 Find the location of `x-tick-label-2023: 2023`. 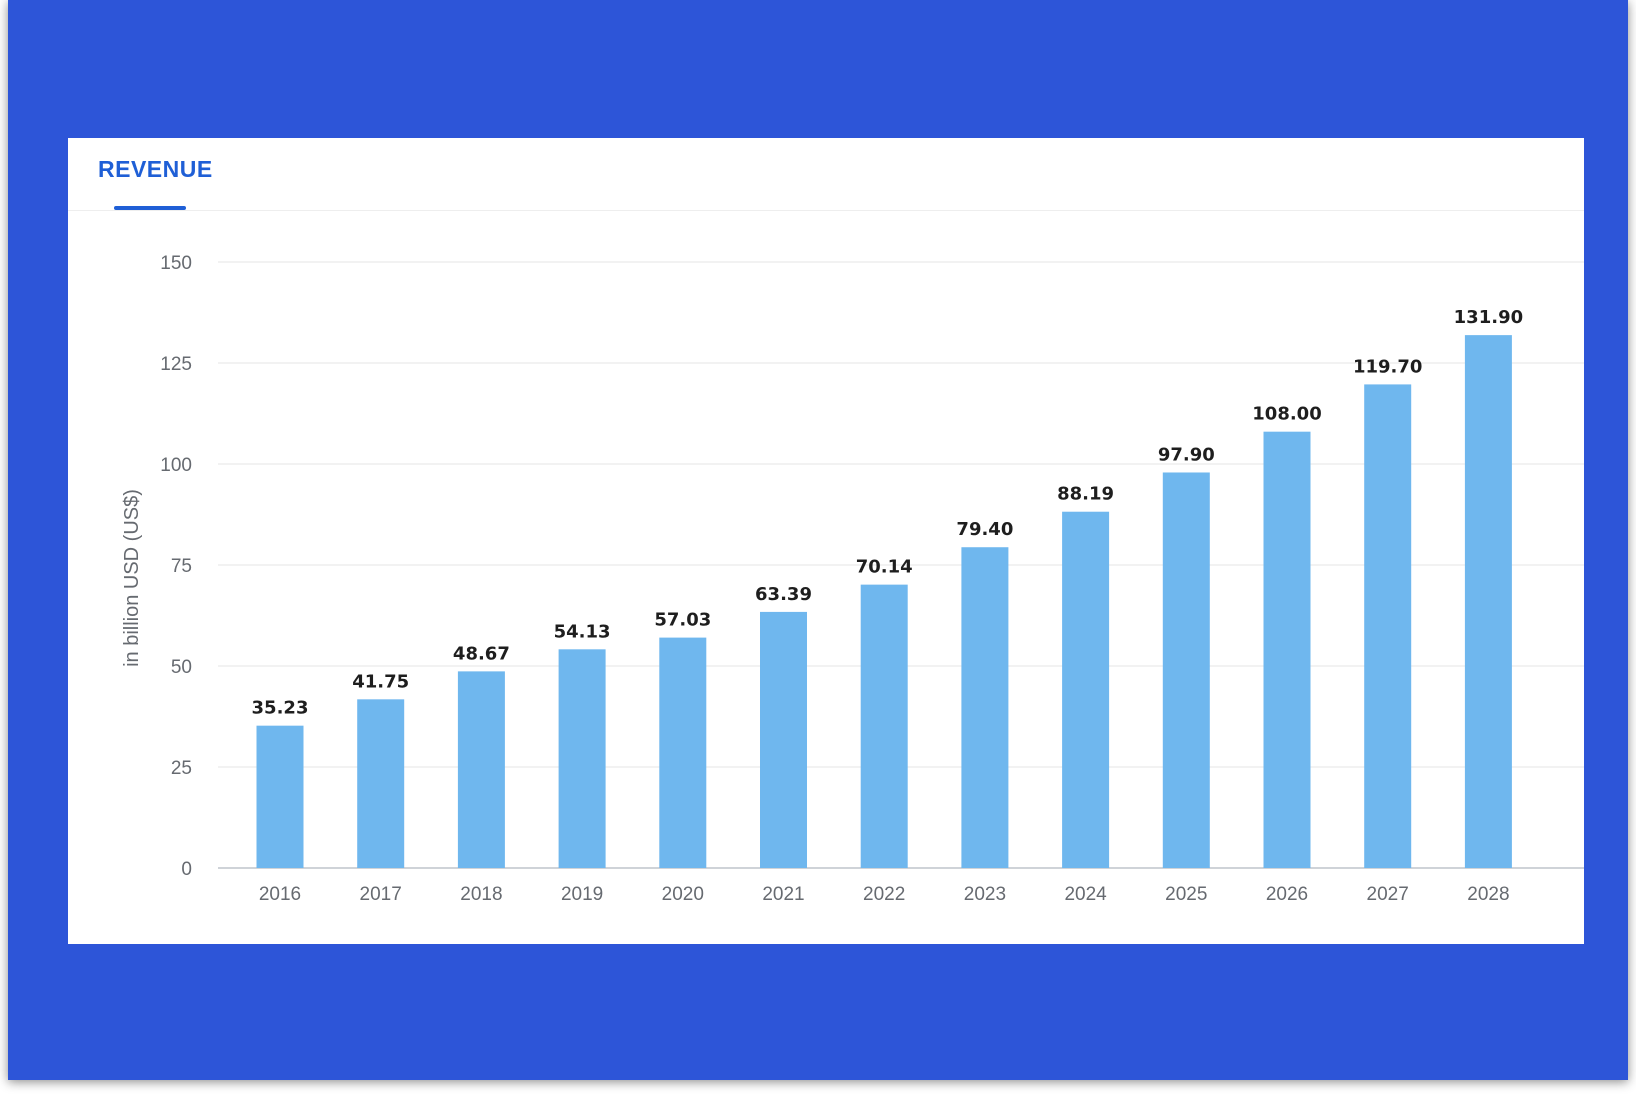

x-tick-label-2023: 2023 is located at coordinates (985, 894).